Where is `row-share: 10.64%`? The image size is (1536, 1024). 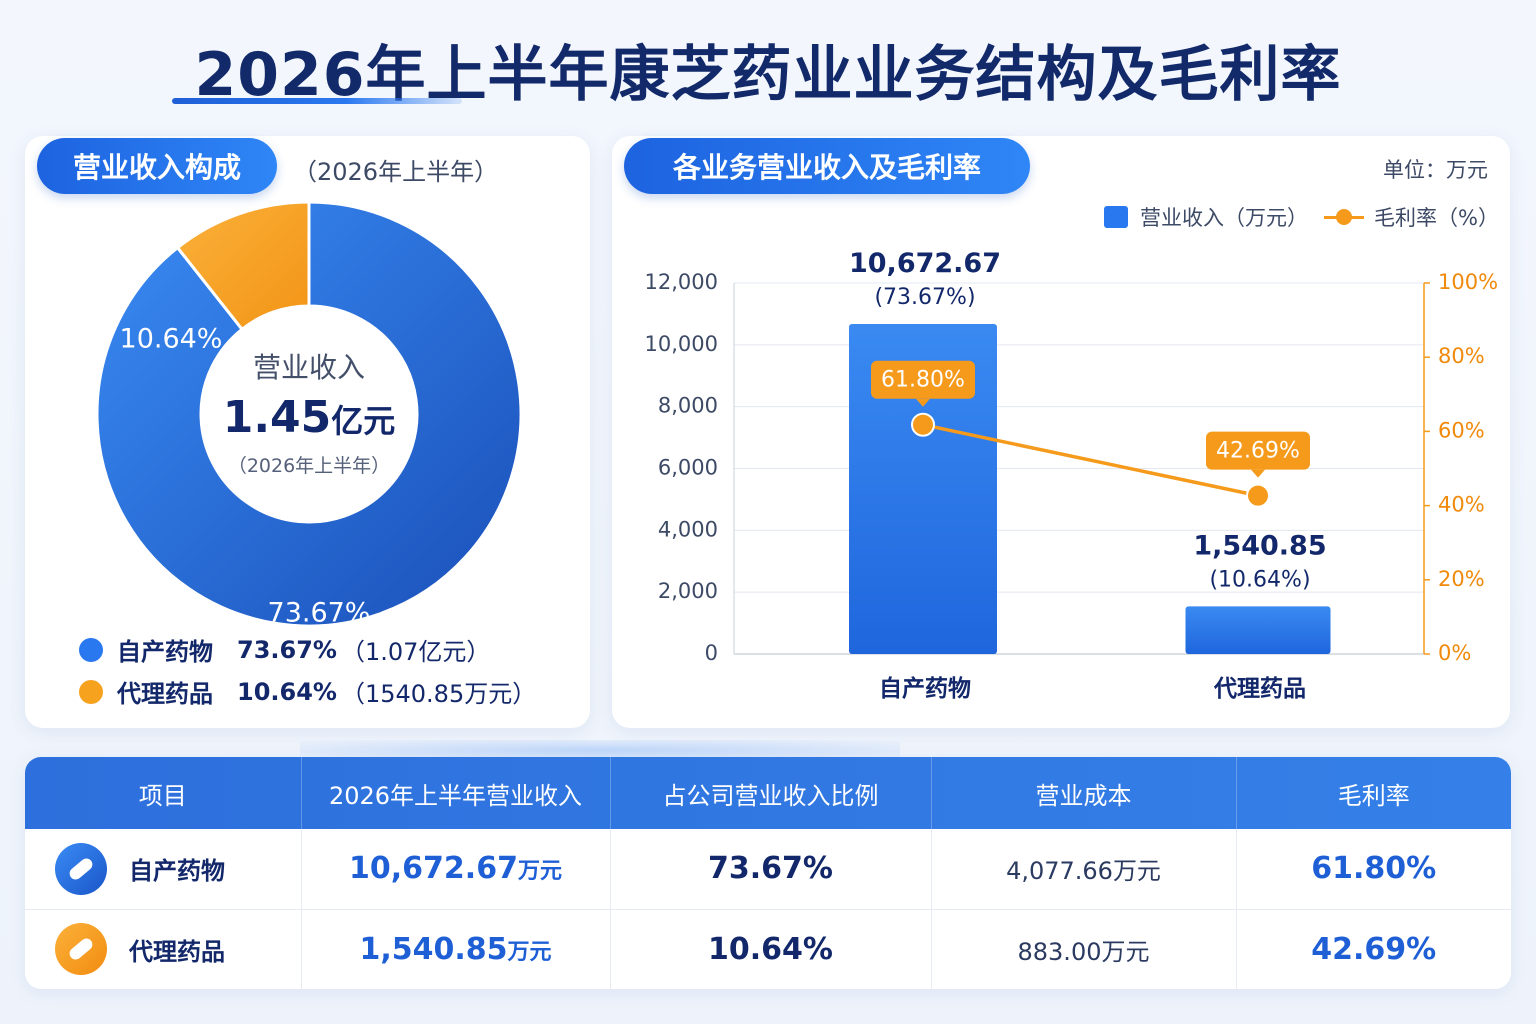 row-share: 10.64% is located at coordinates (770, 949).